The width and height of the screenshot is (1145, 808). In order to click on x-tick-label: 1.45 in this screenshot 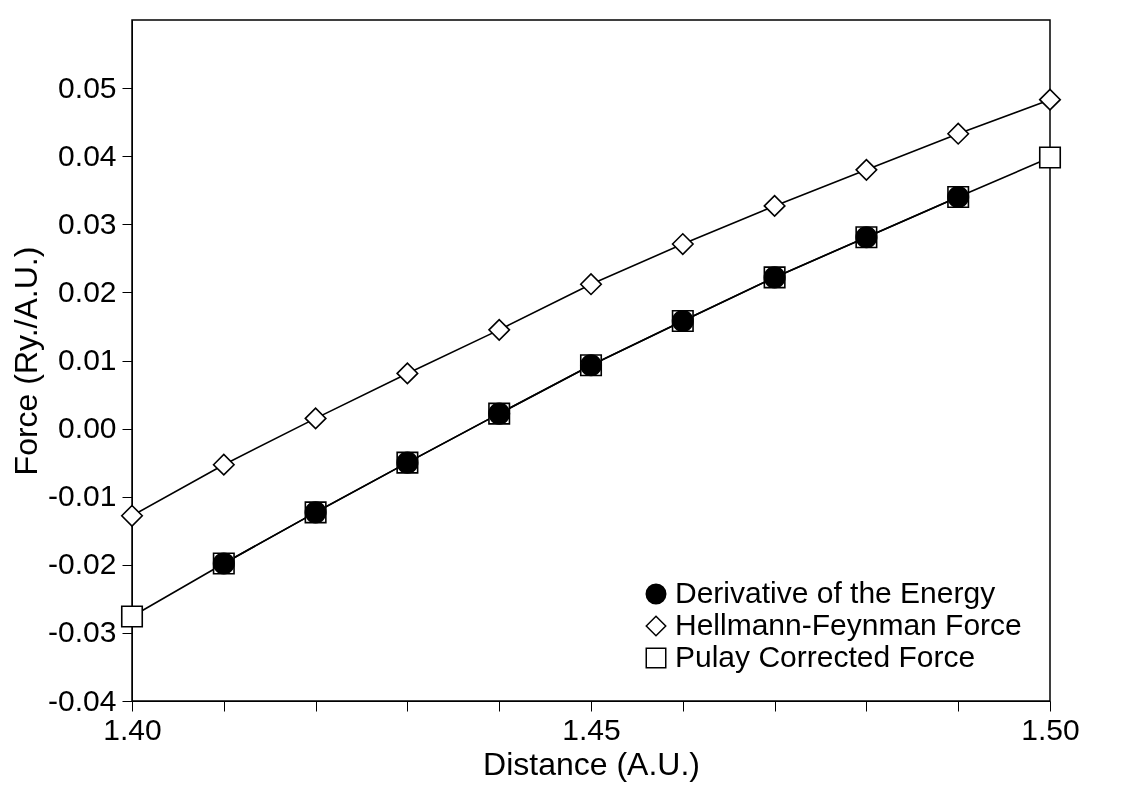, I will do `click(591, 729)`.